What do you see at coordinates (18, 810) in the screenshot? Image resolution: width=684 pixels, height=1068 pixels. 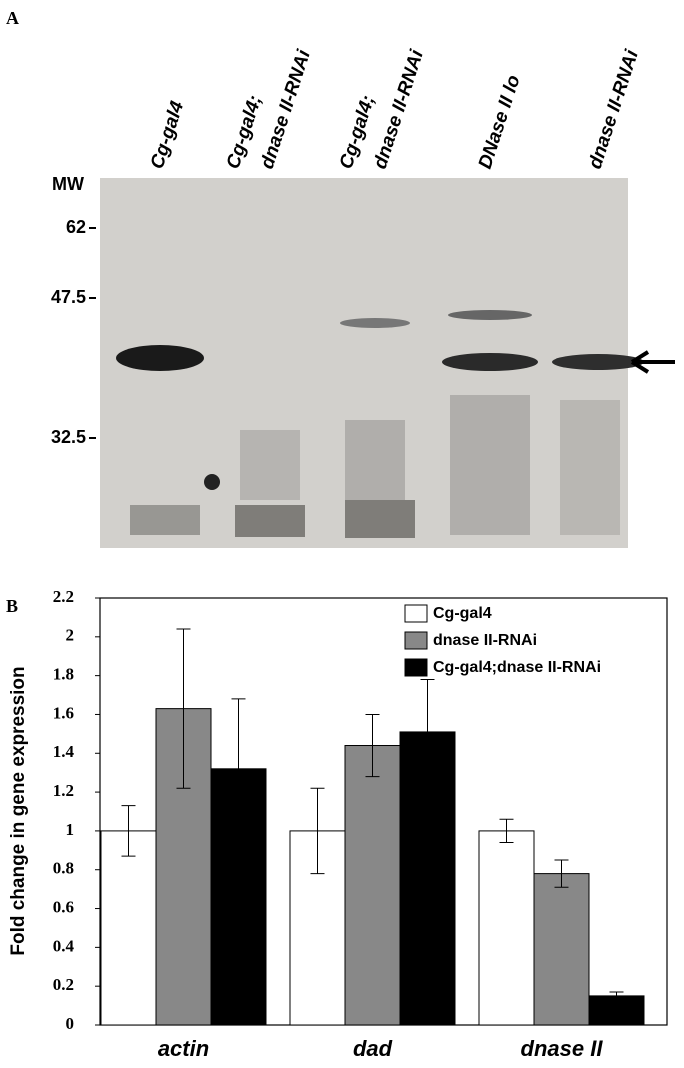 I see `y-axis-label: Fold change in gene expression` at bounding box center [18, 810].